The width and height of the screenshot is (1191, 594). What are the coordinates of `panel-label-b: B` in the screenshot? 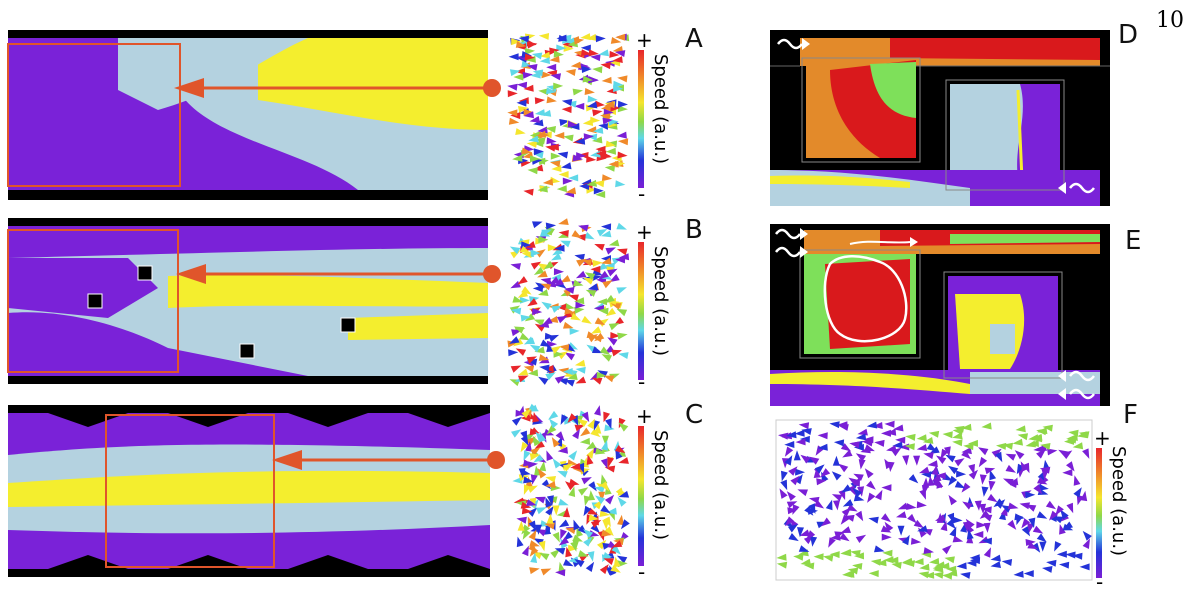 It's located at (694, 230).